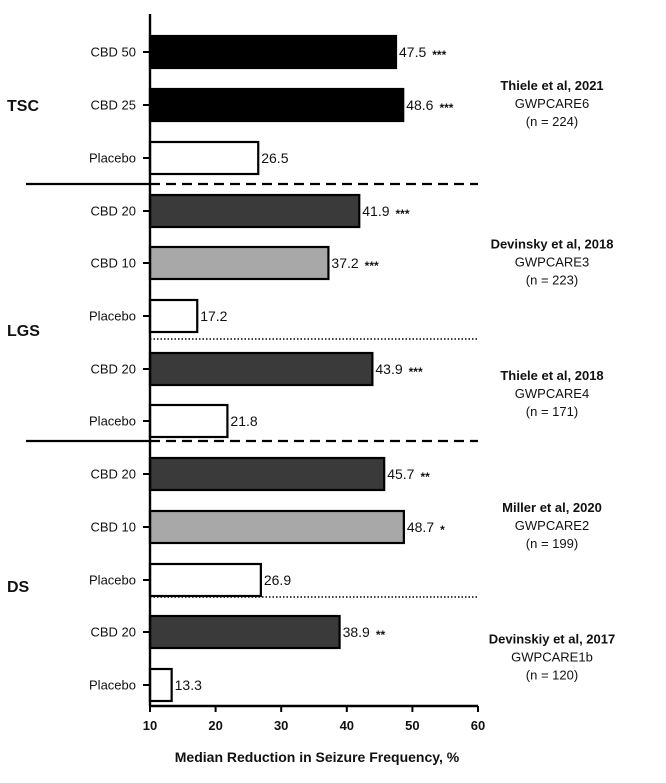 The width and height of the screenshot is (666, 783). I want to click on value-label: 47.5, so click(412, 52).